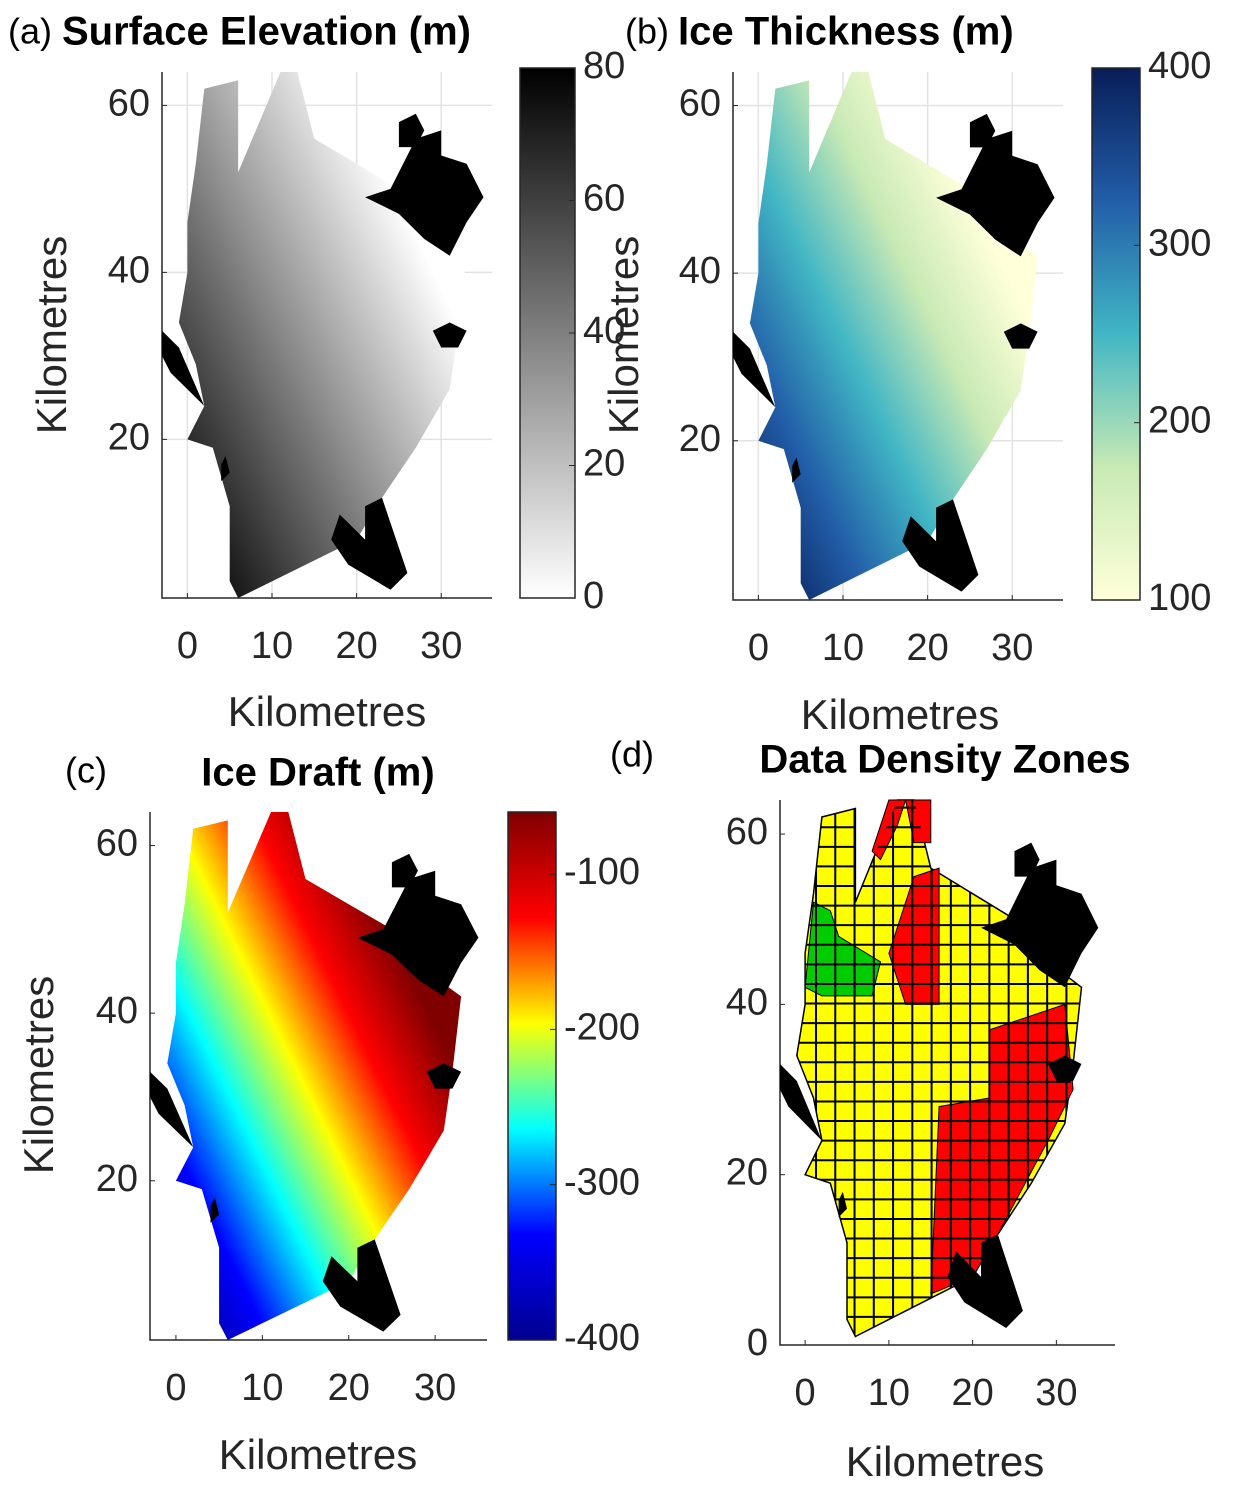 Image resolution: width=1238 pixels, height=1488 pixels. I want to click on panel-title: Data Density Zones, so click(944, 760).